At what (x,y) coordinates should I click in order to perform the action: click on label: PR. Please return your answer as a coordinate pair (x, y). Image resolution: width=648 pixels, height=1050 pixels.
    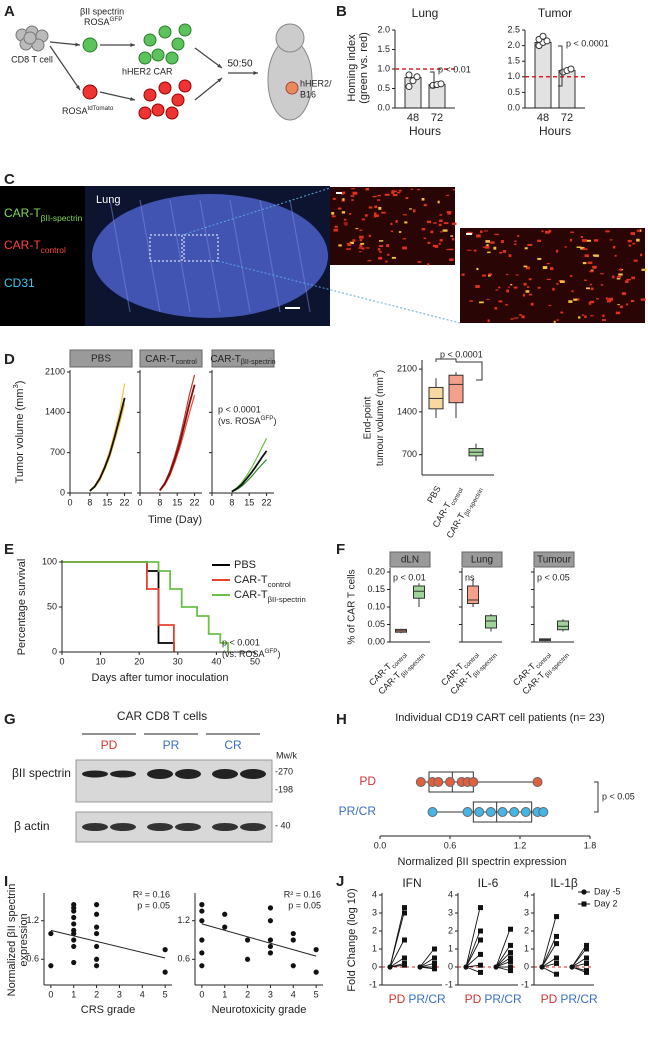
    Looking at the image, I should click on (171, 745).